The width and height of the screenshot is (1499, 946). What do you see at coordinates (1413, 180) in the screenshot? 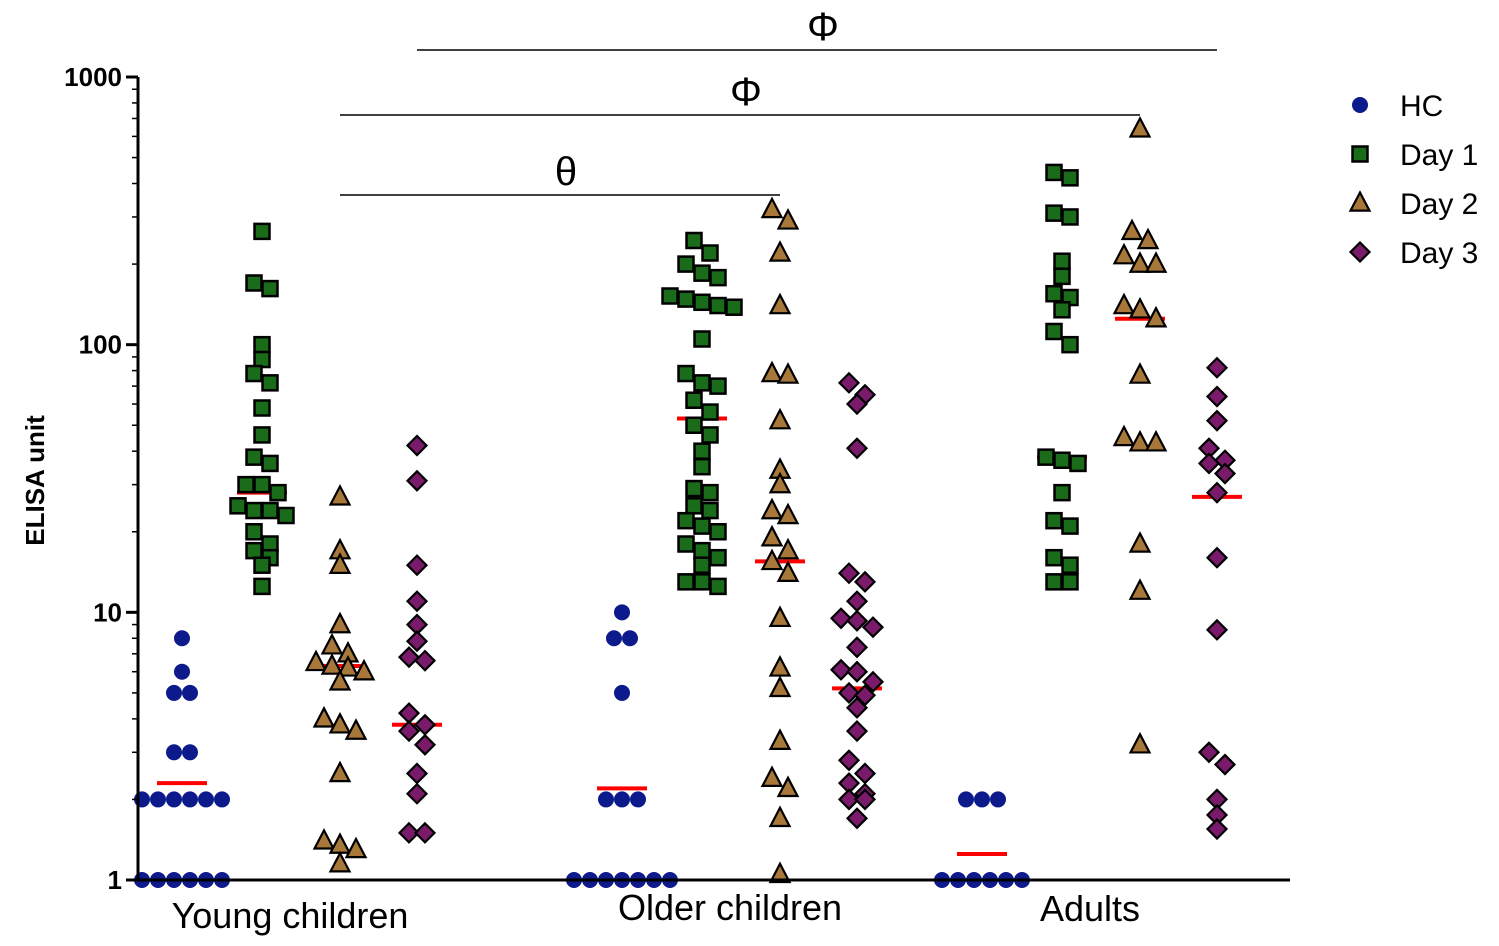
I see `legend: HC Day 1 Day 2 Day 3` at bounding box center [1413, 180].